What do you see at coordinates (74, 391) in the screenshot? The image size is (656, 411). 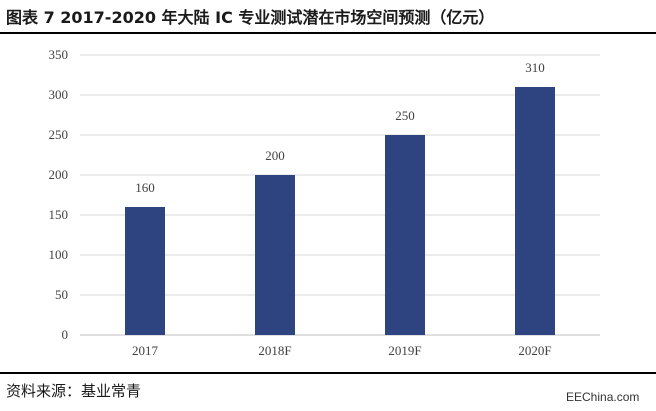 I see `source-note: 资料来源：基业常青` at bounding box center [74, 391].